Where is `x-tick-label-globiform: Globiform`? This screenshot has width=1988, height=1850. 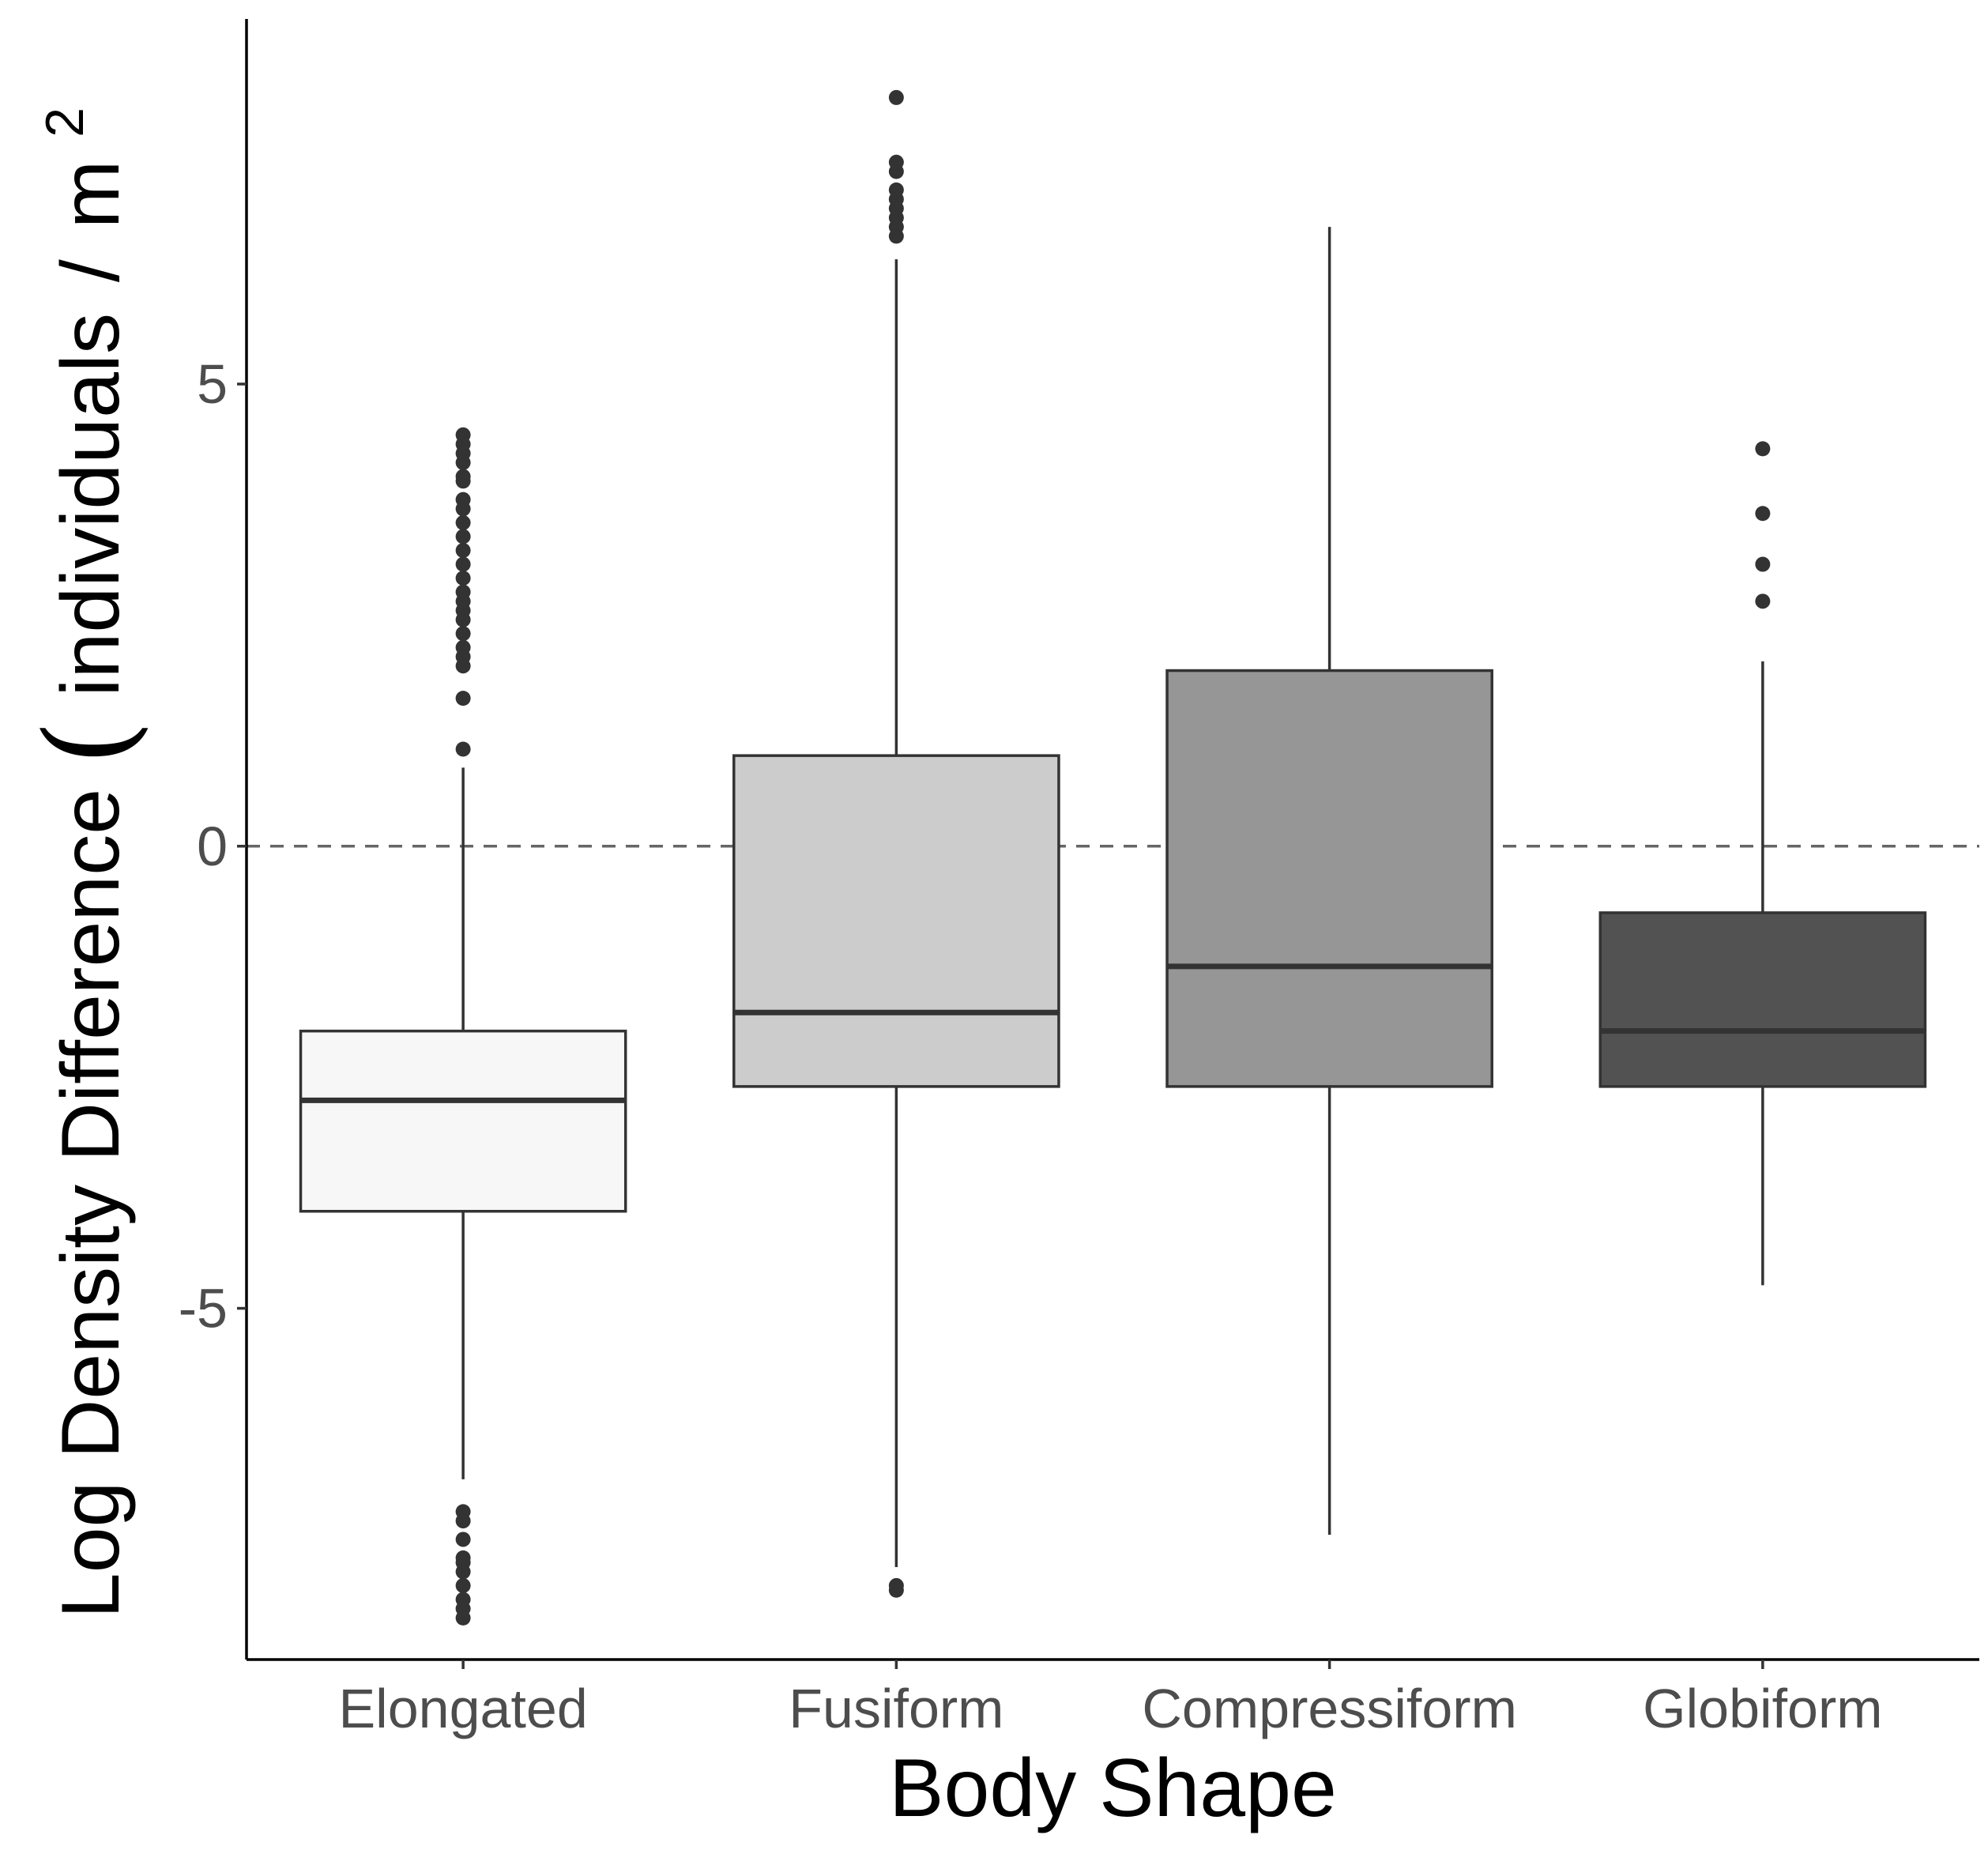 x-tick-label-globiform: Globiform is located at coordinates (1762, 1708).